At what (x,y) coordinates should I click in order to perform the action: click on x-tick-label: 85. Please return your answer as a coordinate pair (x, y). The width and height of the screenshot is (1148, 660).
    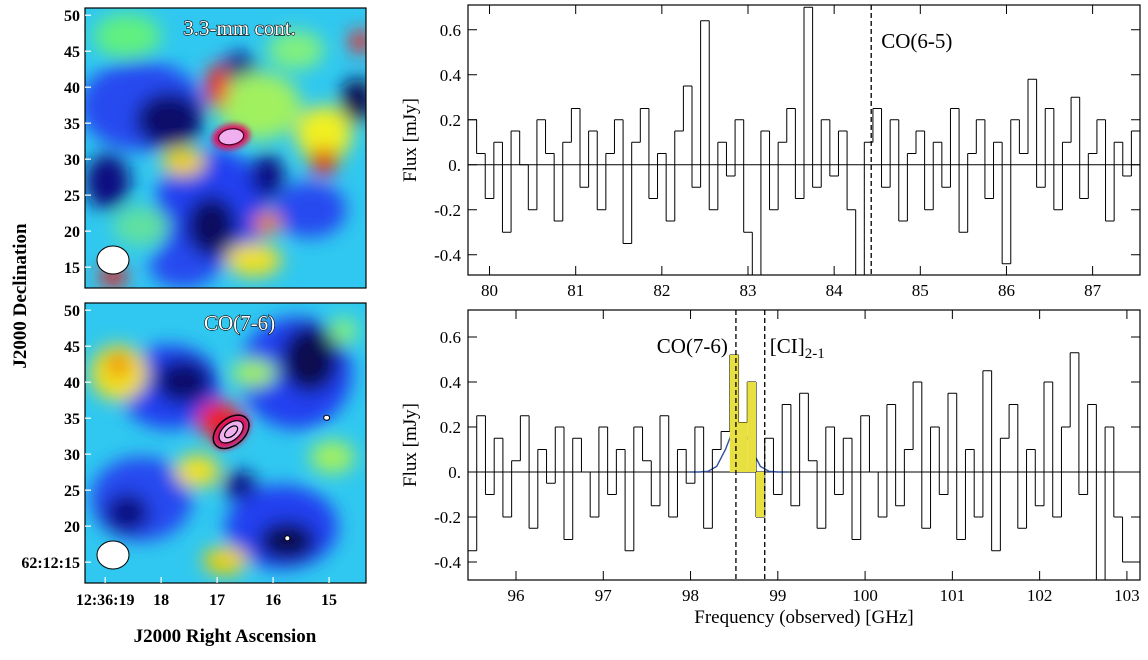
    Looking at the image, I should click on (920, 290).